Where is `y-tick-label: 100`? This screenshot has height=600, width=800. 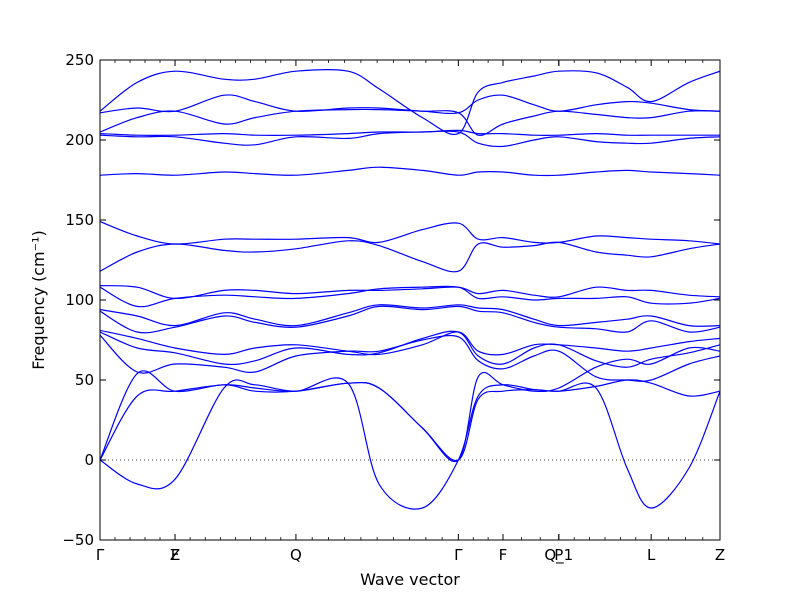
y-tick-label: 100 is located at coordinates (79, 300).